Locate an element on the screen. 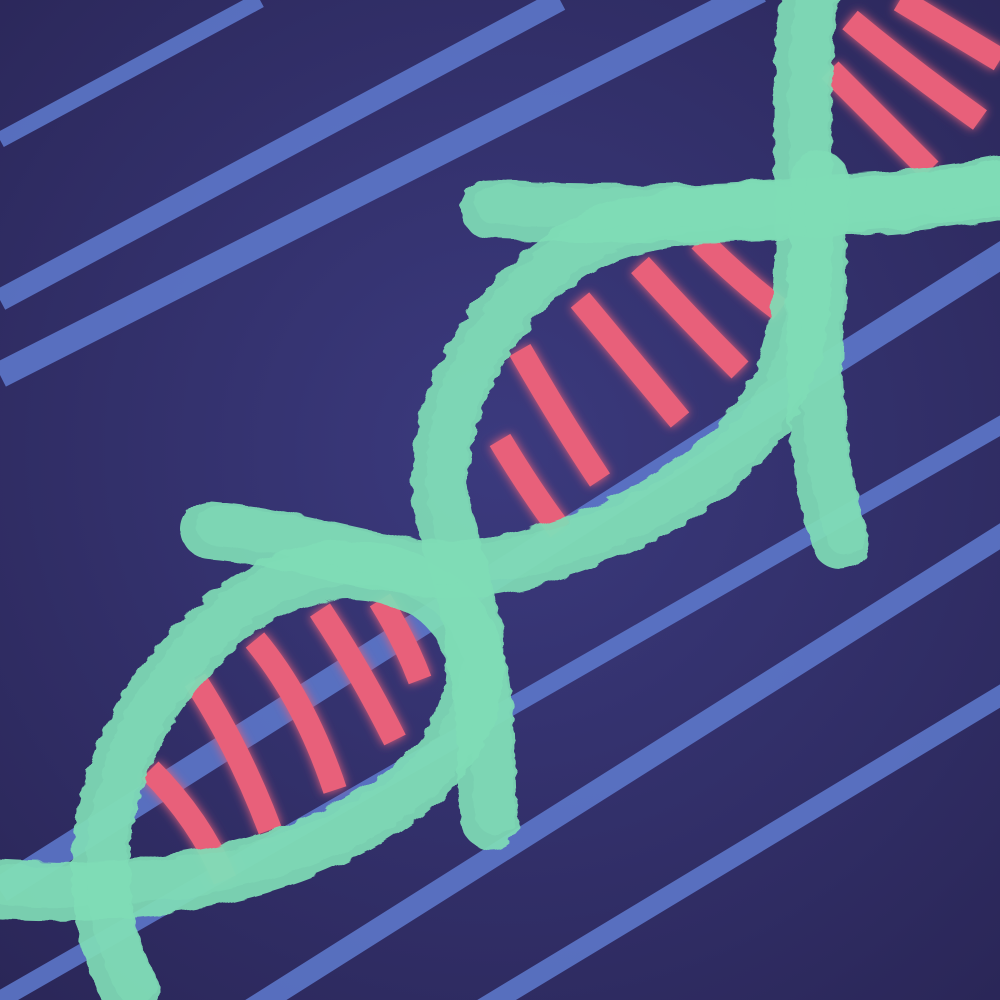 The image size is (1000, 1000). backbone-strand-stroke is located at coordinates (833, 355).